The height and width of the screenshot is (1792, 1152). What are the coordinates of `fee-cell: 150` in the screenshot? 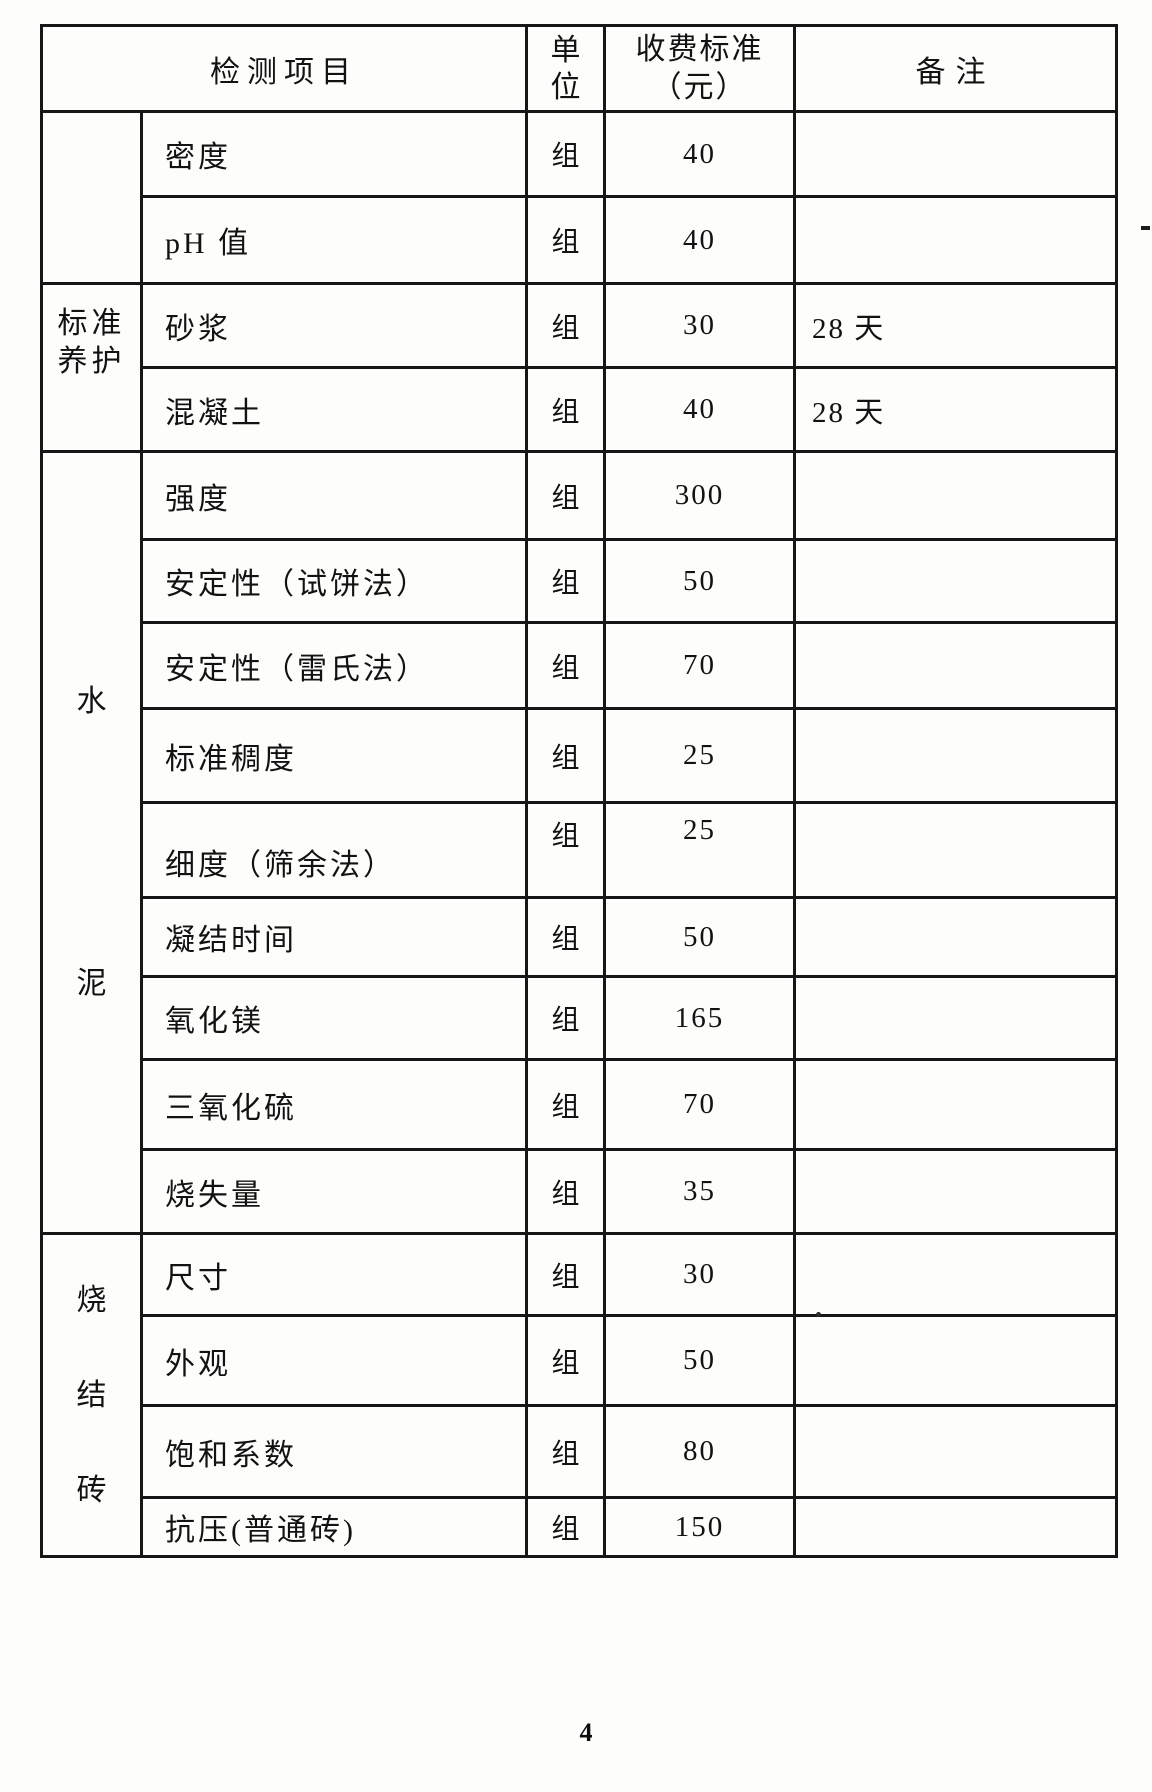 It's located at (701, 1527).